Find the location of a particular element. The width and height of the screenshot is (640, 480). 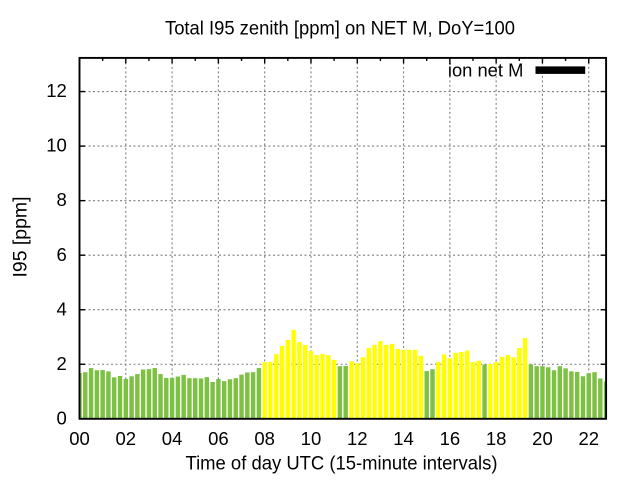

svg-text: 8 is located at coordinates (62, 199).